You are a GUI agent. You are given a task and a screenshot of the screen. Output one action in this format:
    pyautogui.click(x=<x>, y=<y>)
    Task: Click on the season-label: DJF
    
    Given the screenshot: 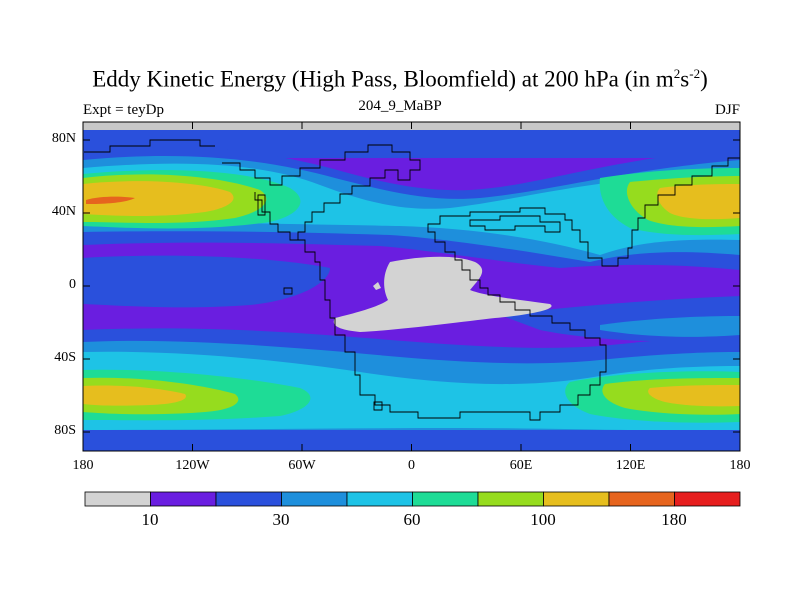 What is the action you would take?
    pyautogui.click(x=727, y=110)
    